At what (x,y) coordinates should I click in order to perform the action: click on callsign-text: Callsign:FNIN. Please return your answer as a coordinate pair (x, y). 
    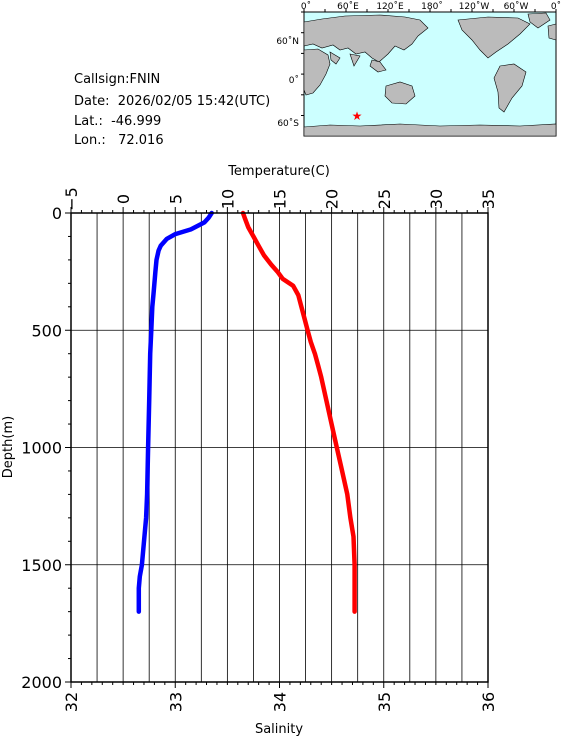
    Looking at the image, I should click on (117, 79).